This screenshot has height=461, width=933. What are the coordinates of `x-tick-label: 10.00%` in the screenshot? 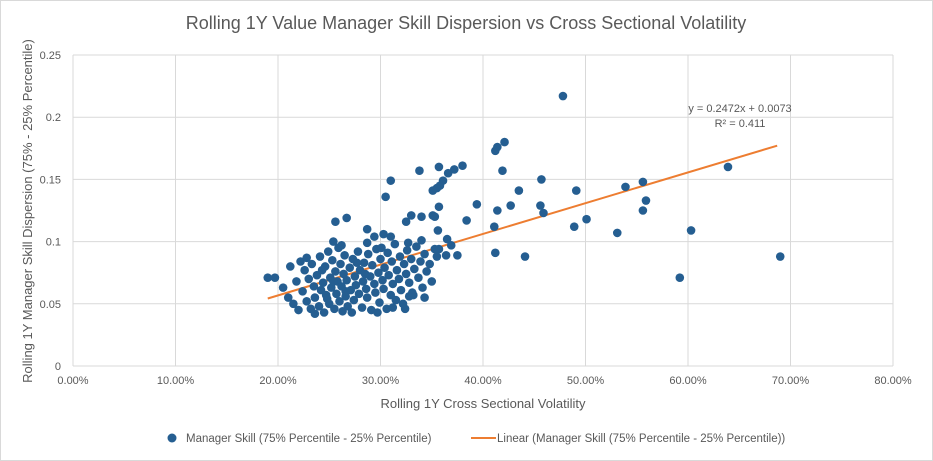 It's located at (176, 381).